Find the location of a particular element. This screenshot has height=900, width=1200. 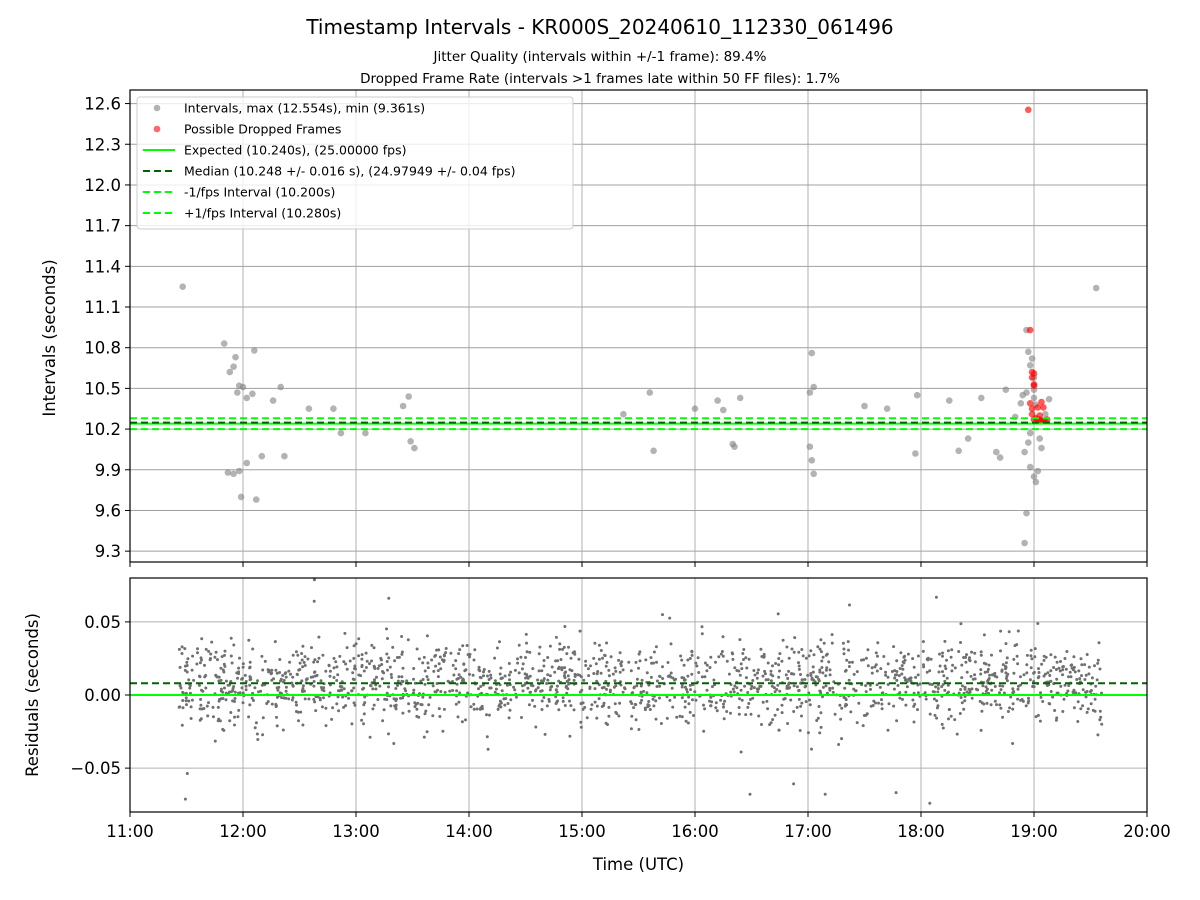

x-tick-label: 20:00 is located at coordinates (1147, 831).